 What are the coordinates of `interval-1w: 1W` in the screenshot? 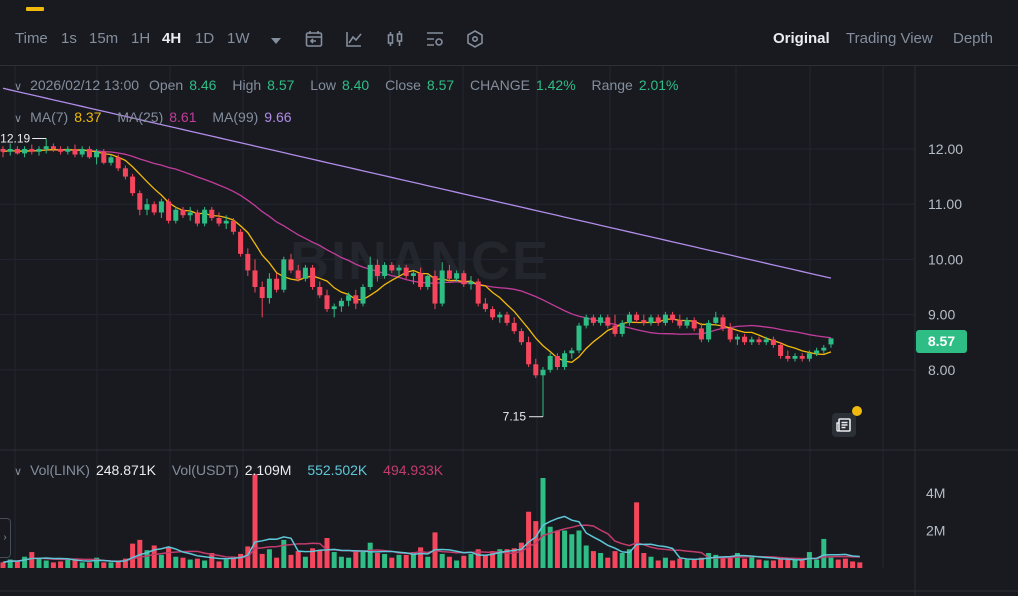 It's located at (238, 38).